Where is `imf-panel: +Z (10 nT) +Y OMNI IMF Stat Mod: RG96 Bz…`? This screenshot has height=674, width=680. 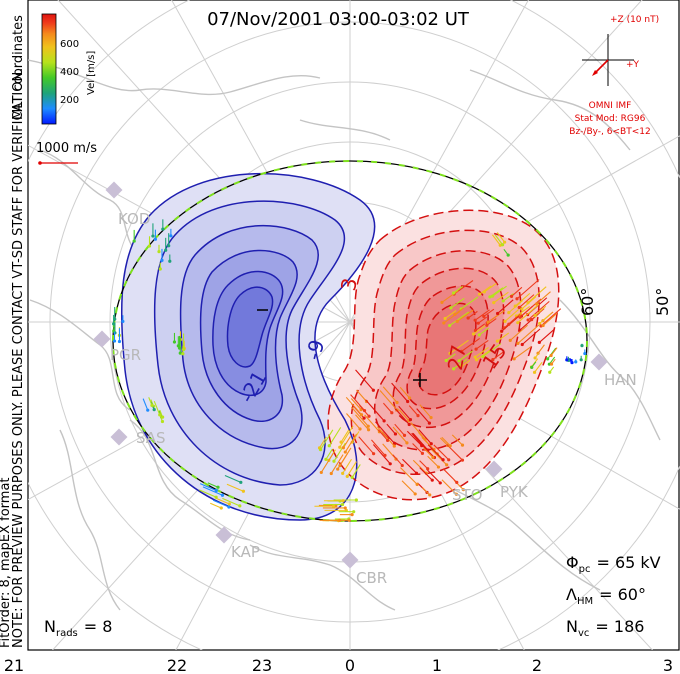 imf-panel: +Z (10 nT) +Y OMNI IMF Stat Mod: RG96 Bz… is located at coordinates (614, 76).